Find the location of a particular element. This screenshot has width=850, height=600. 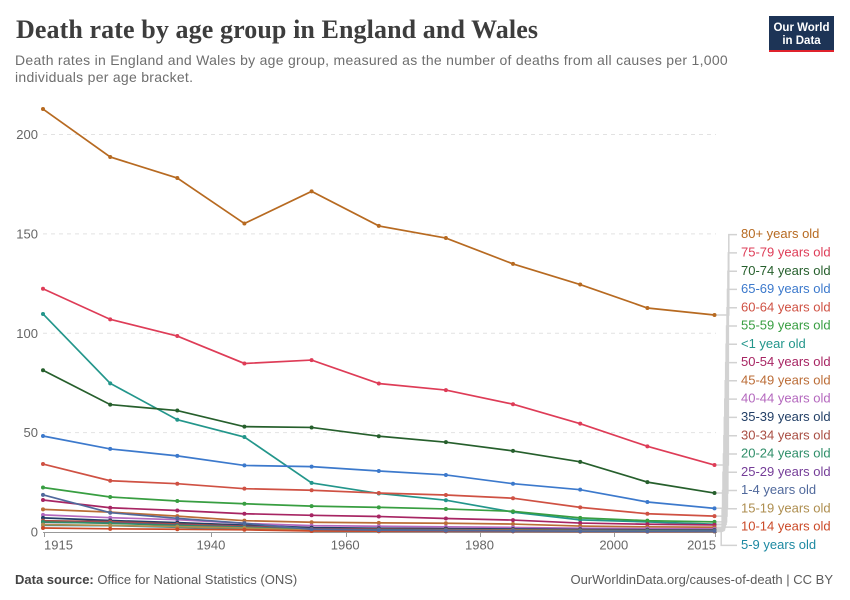

svg-text: 15-19 years old is located at coordinates (786, 507).